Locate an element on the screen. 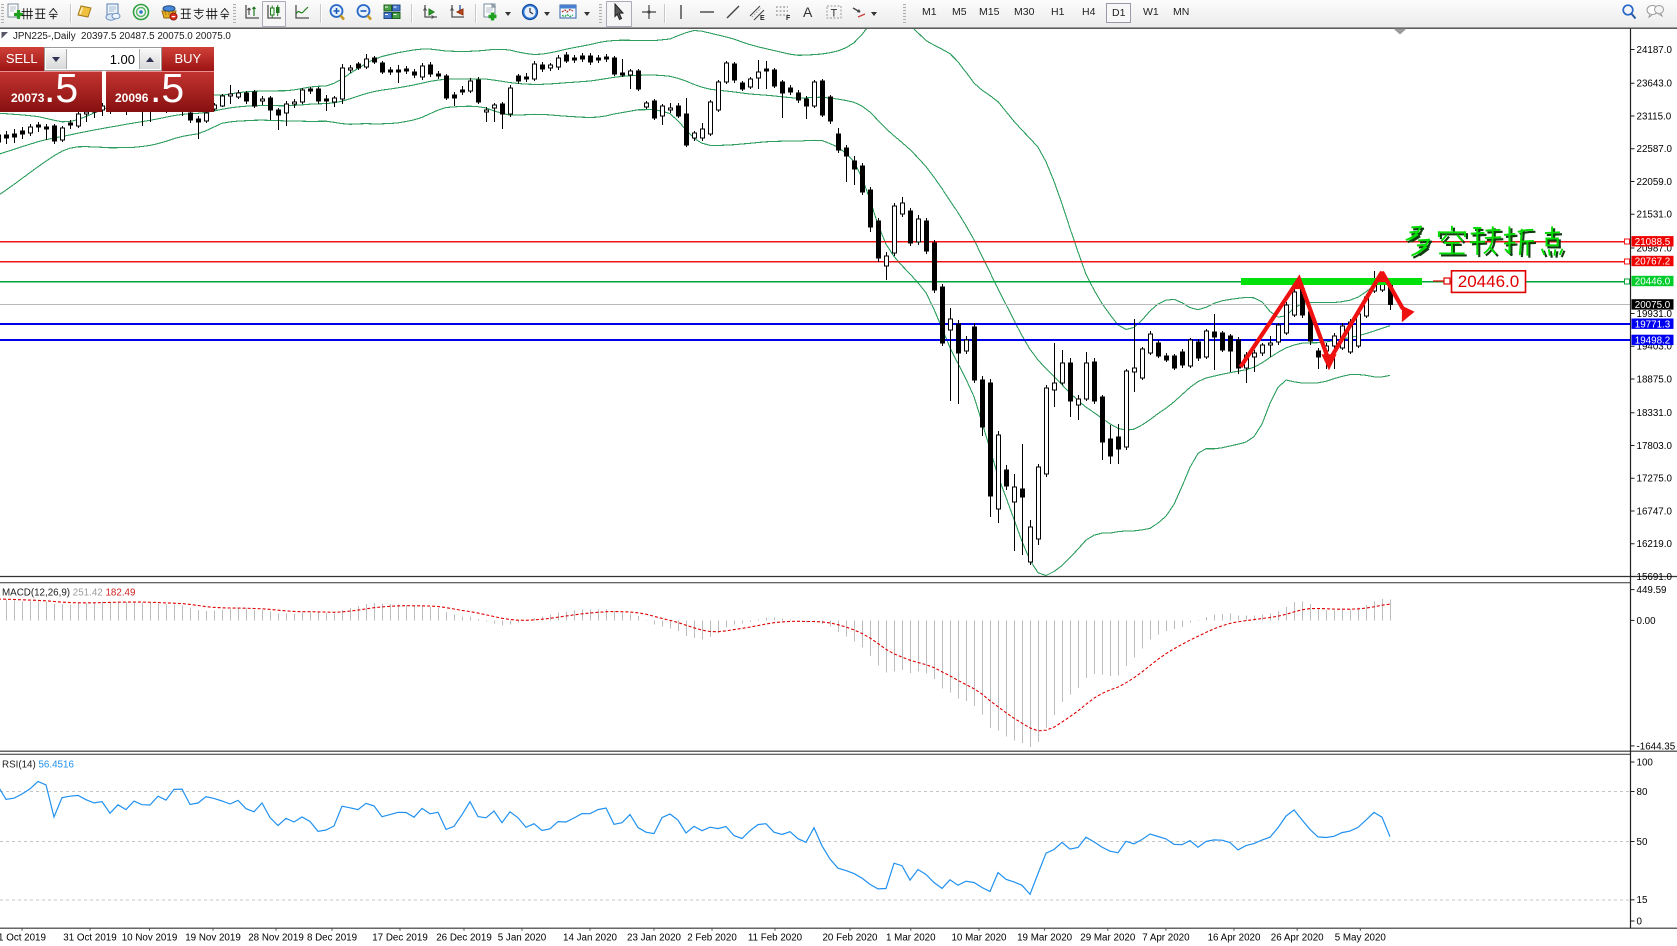 This screenshot has height=946, width=1677. svg-text: 20075.0 is located at coordinates (1653, 305).